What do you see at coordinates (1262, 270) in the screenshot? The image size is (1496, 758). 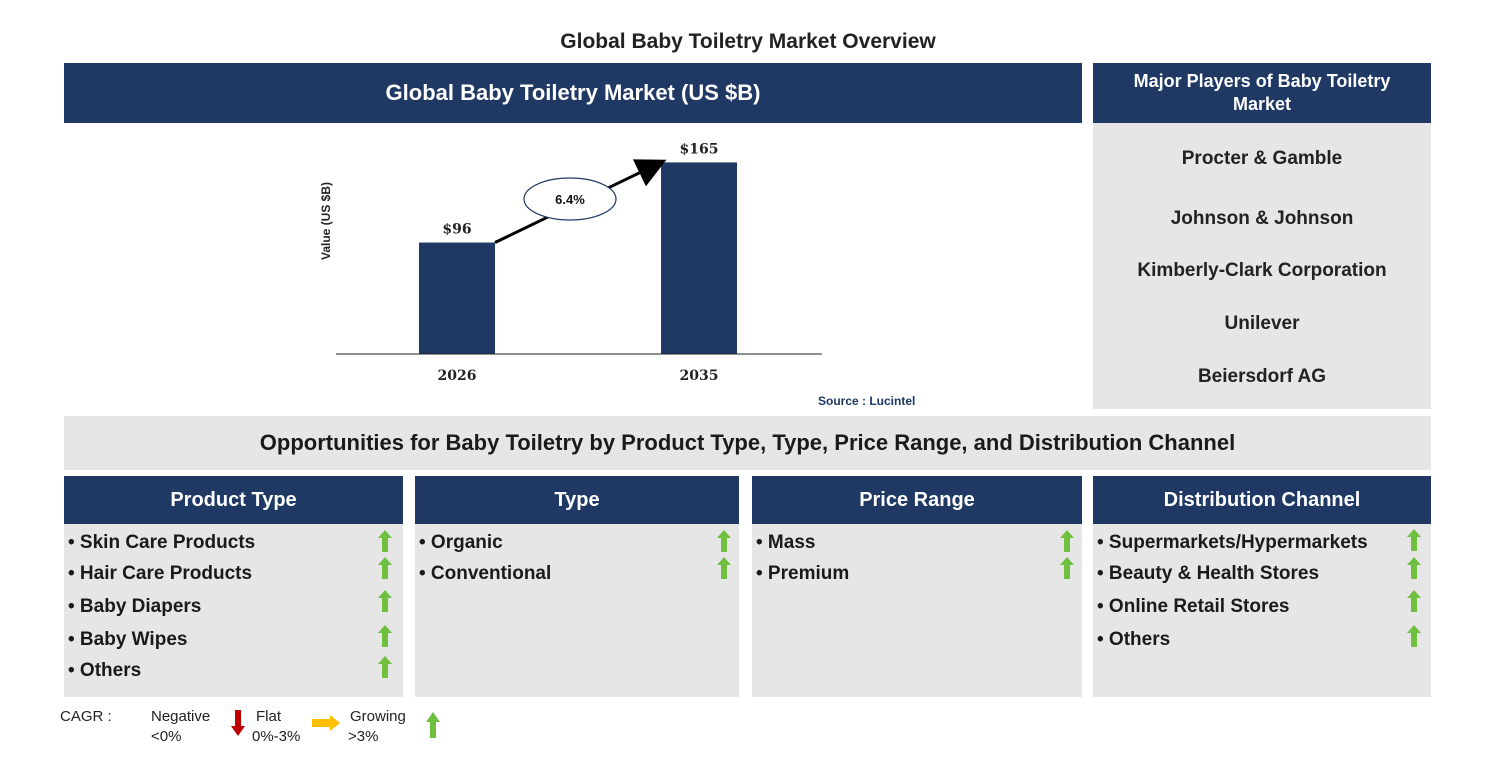 I see `player-item: Kimberly-Clark Corporation` at bounding box center [1262, 270].